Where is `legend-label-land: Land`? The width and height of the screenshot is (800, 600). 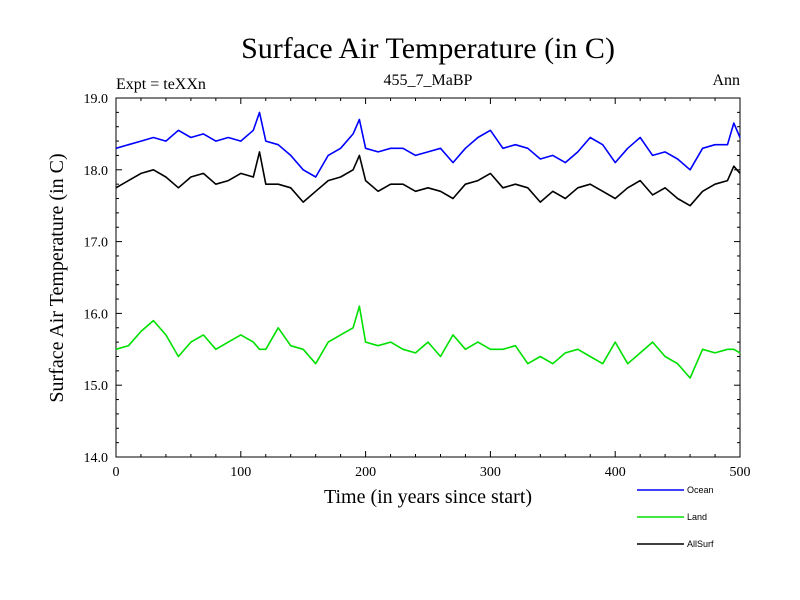
legend-label-land: Land is located at coordinates (697, 517).